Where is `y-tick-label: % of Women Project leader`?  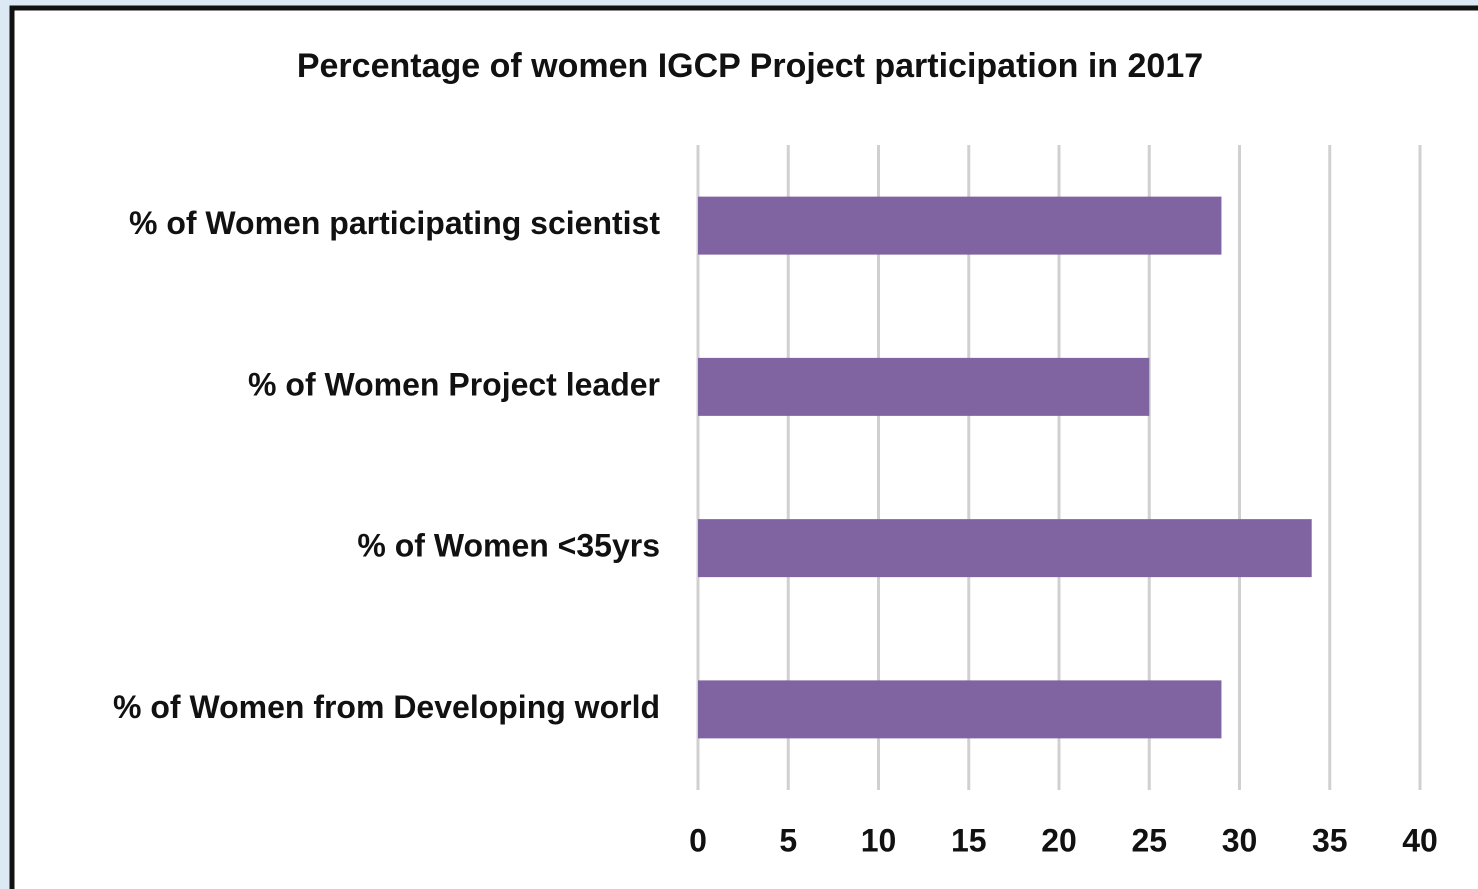 y-tick-label: % of Women Project leader is located at coordinates (454, 384).